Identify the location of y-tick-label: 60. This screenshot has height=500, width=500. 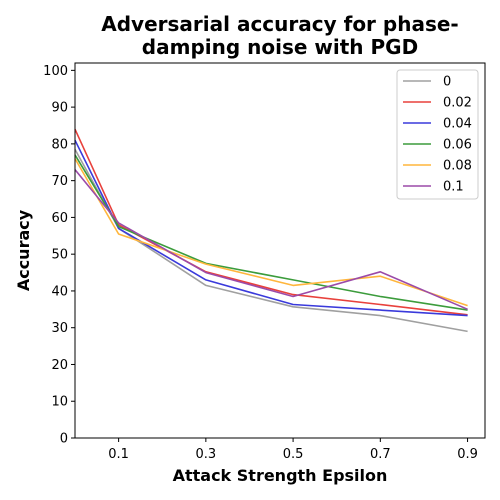
(59, 218).